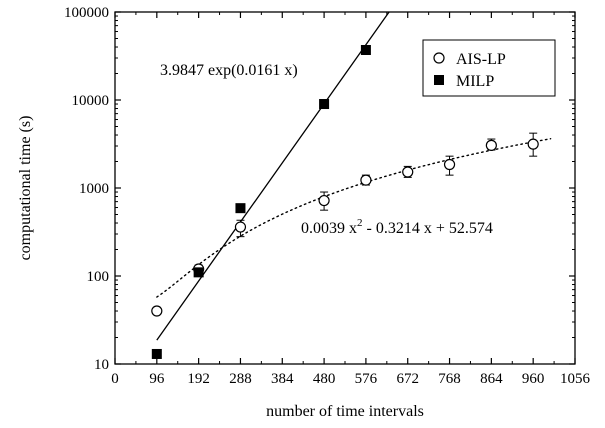  Describe the element at coordinates (324, 379) in the screenshot. I see `x-tick-label: 480` at that location.